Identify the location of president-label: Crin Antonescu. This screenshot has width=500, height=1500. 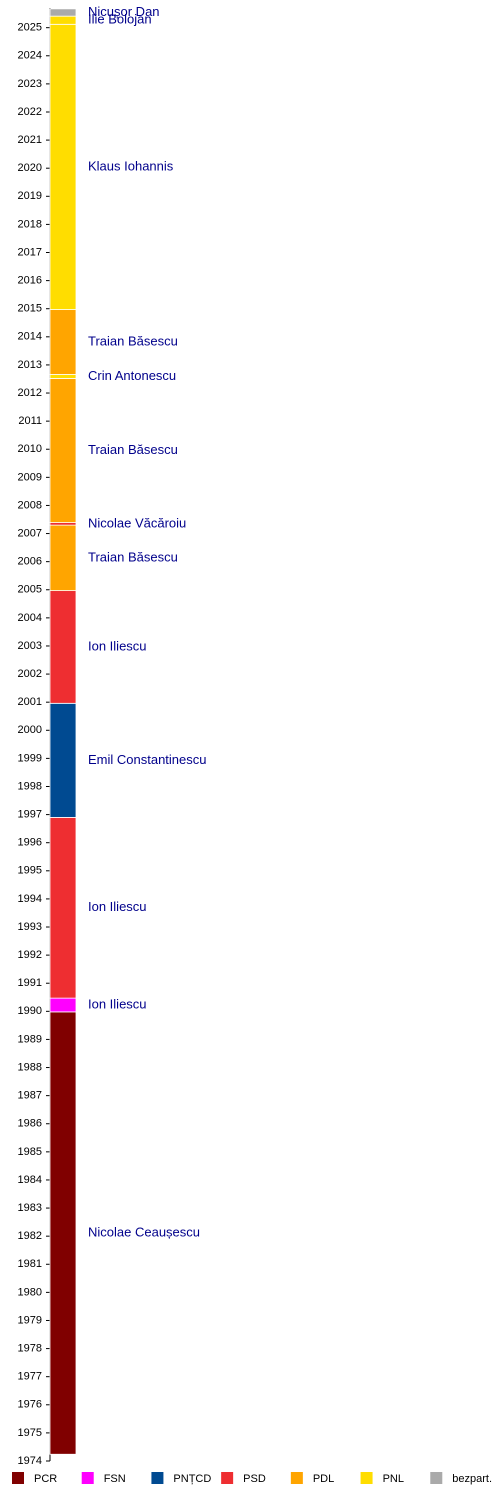
(132, 375).